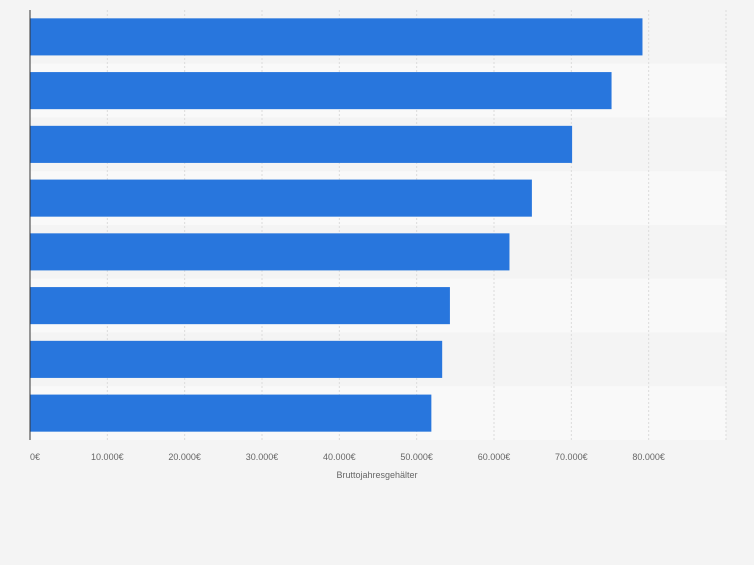  What do you see at coordinates (262, 457) in the screenshot?
I see `x-tick-label: 30.000€` at bounding box center [262, 457].